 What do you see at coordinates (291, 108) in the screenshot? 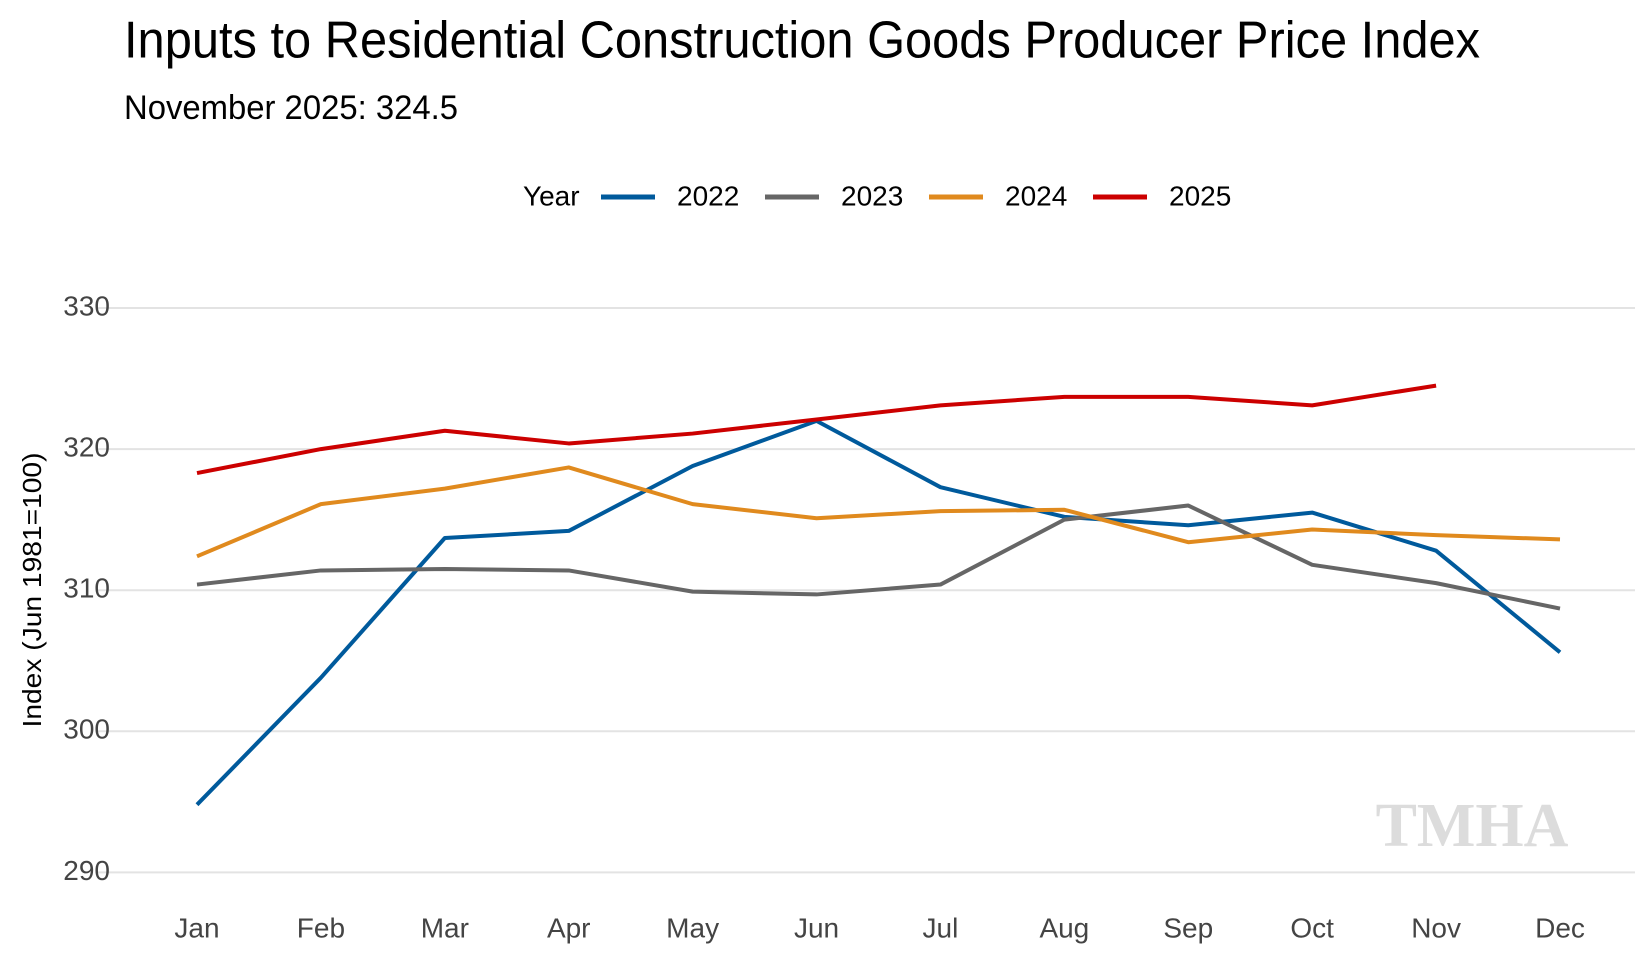
I see `chart-subtitle: November 2025: 324.5` at bounding box center [291, 108].